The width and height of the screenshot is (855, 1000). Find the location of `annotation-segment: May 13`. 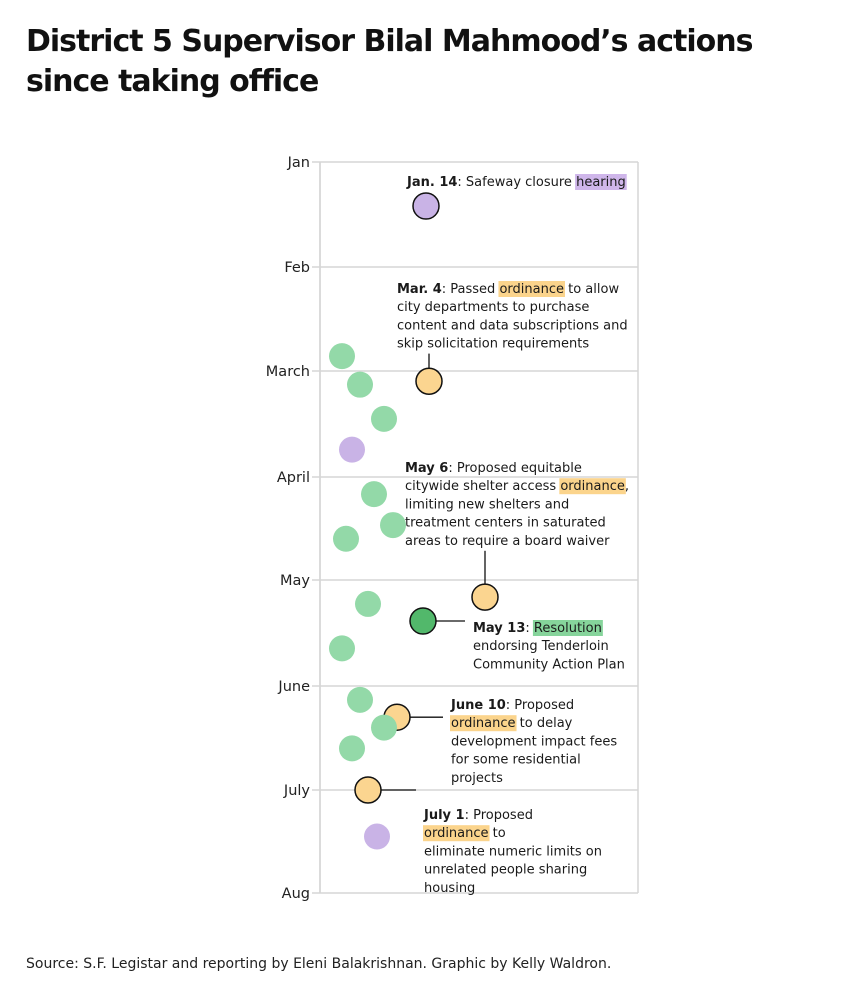

annotation-segment: May 13 is located at coordinates (499, 628).